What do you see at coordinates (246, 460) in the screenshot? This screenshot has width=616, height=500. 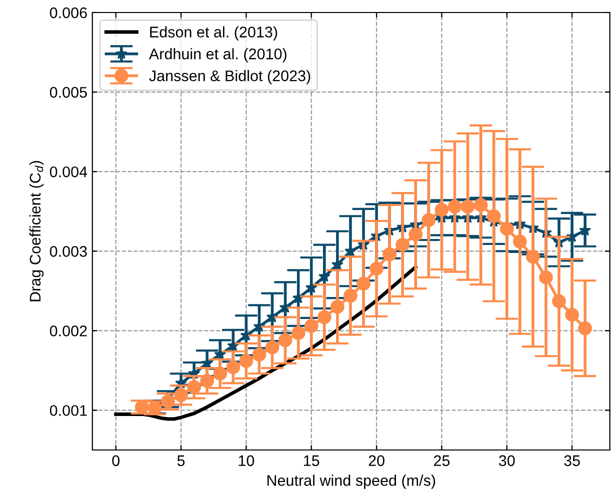 I see `x-tick-label: 10` at bounding box center [246, 460].